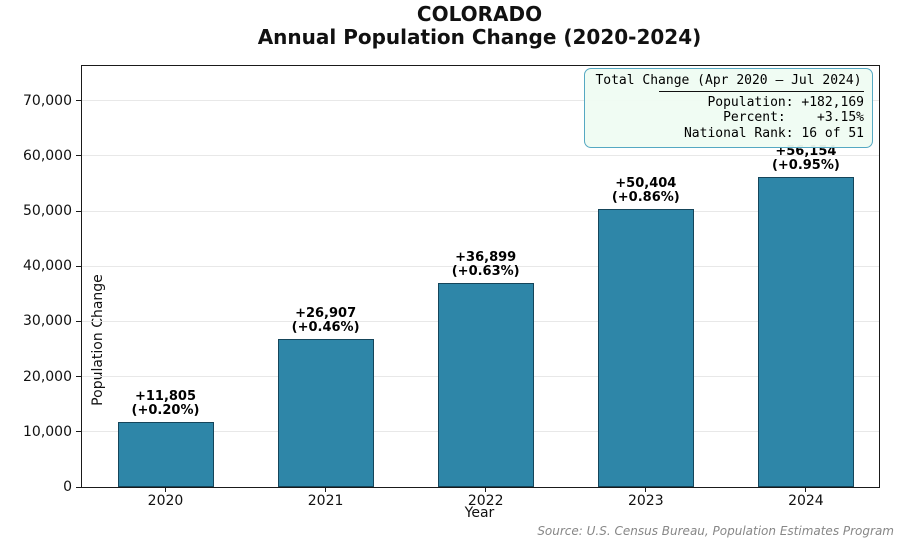 This screenshot has height=548, width=900. Describe the element at coordinates (47, 376) in the screenshot. I see `y-tick-label: 20,000` at that location.